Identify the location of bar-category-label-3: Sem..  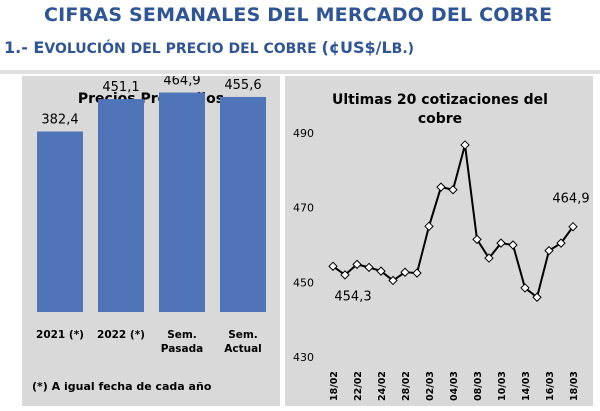
(243, 335).